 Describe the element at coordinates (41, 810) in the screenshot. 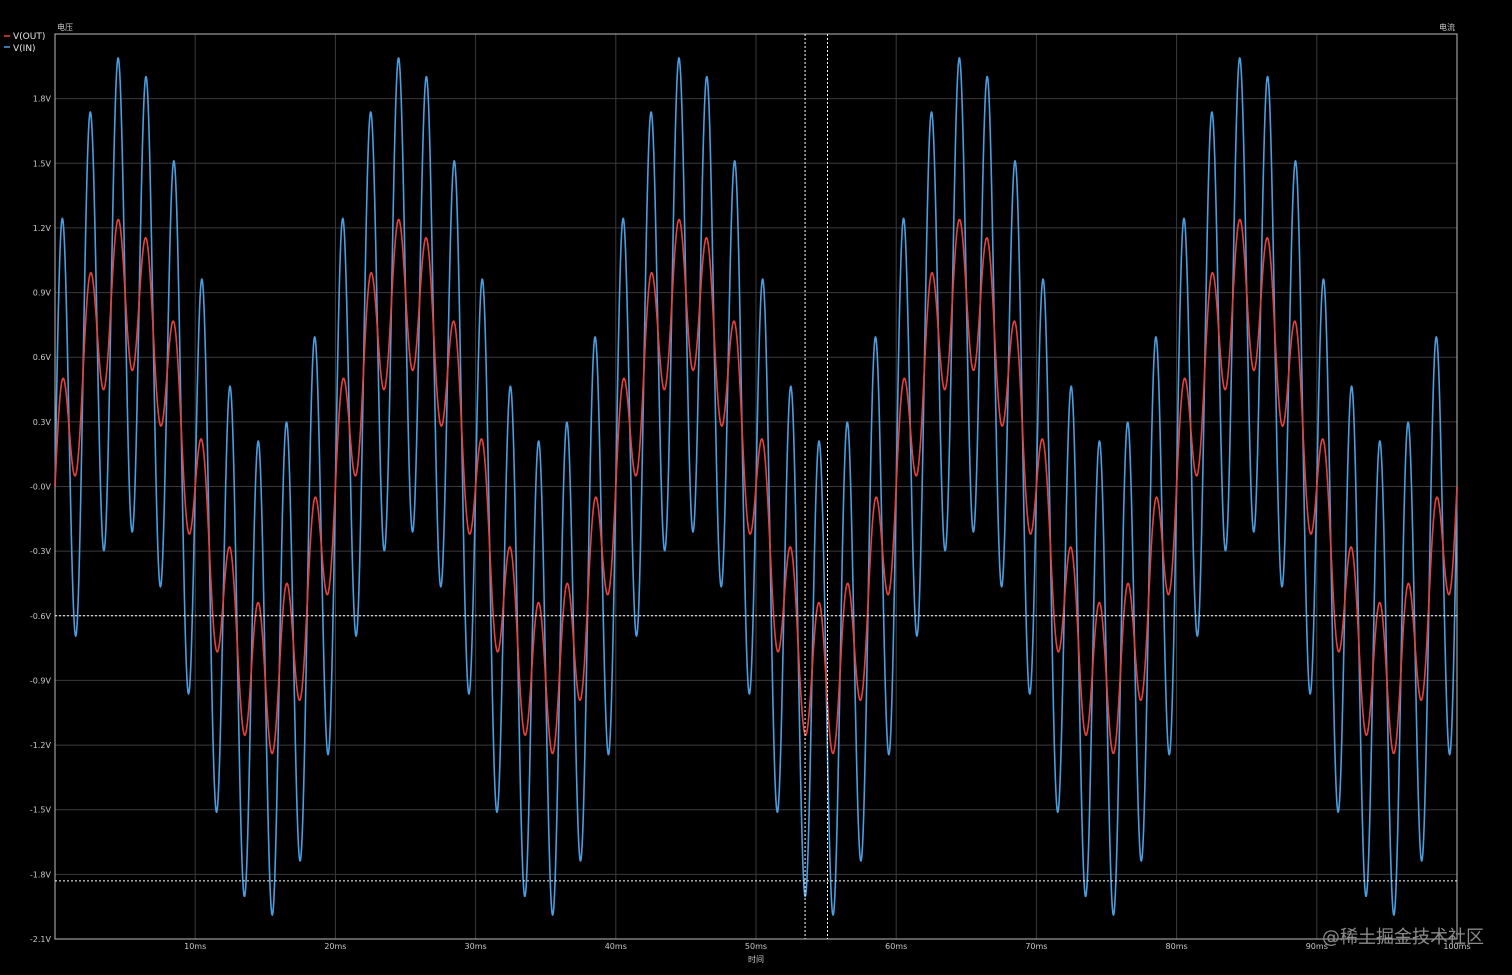

I see `y-tick-label: -1.5V` at that location.